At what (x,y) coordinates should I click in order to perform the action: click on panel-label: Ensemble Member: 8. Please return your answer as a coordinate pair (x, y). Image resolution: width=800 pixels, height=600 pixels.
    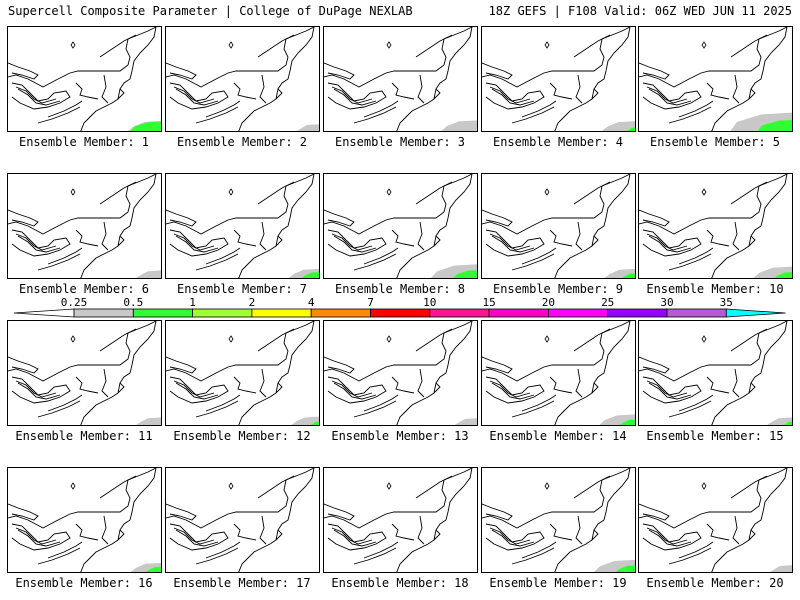
    Looking at the image, I should click on (400, 289).